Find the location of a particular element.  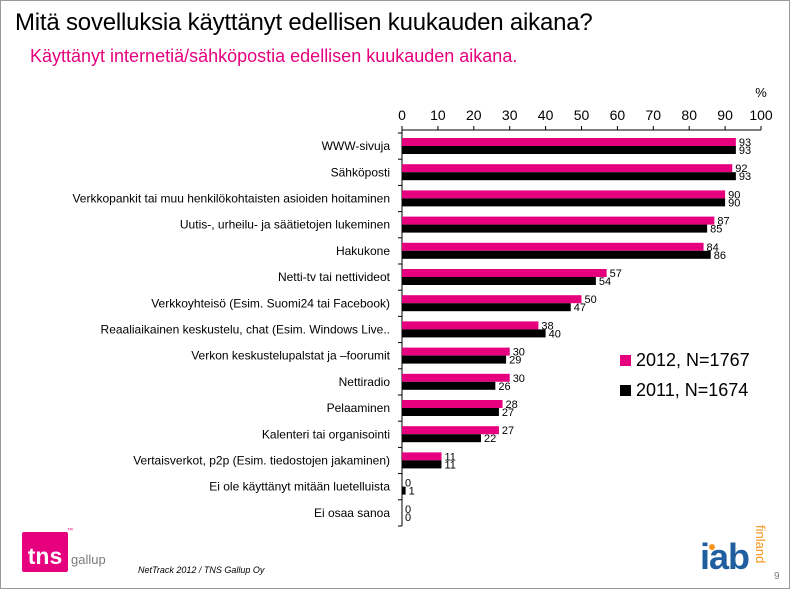

data-label-2012: 87 is located at coordinates (723, 222).